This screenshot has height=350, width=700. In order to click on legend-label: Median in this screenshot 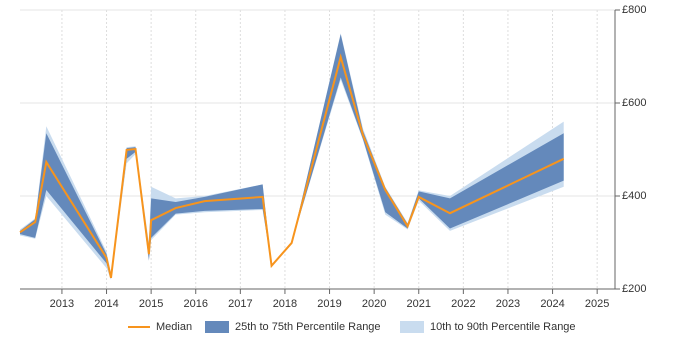, I will do `click(174, 327)`.